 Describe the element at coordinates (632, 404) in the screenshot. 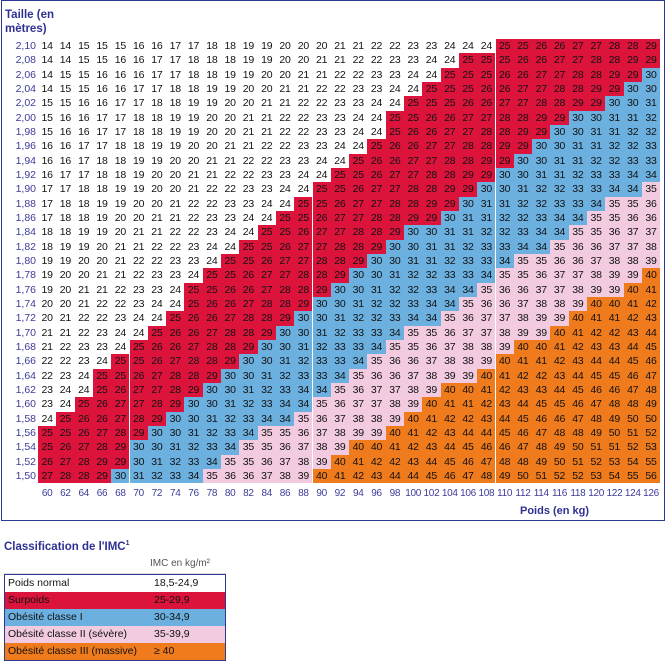

I see `bmi-cell: 48` at that location.